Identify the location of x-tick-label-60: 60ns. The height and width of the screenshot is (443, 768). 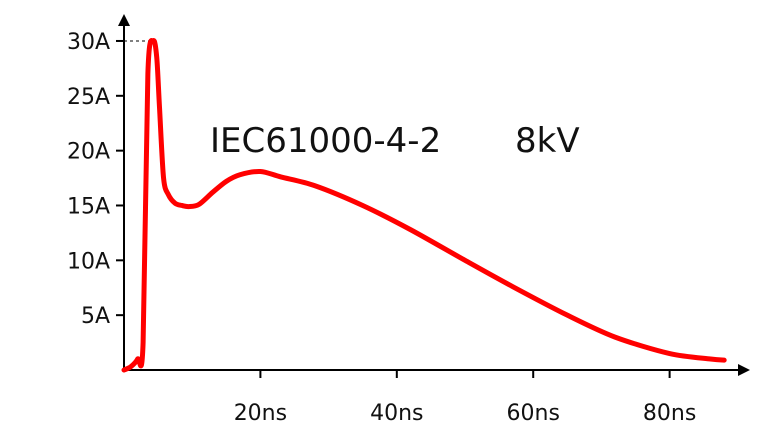
(533, 413).